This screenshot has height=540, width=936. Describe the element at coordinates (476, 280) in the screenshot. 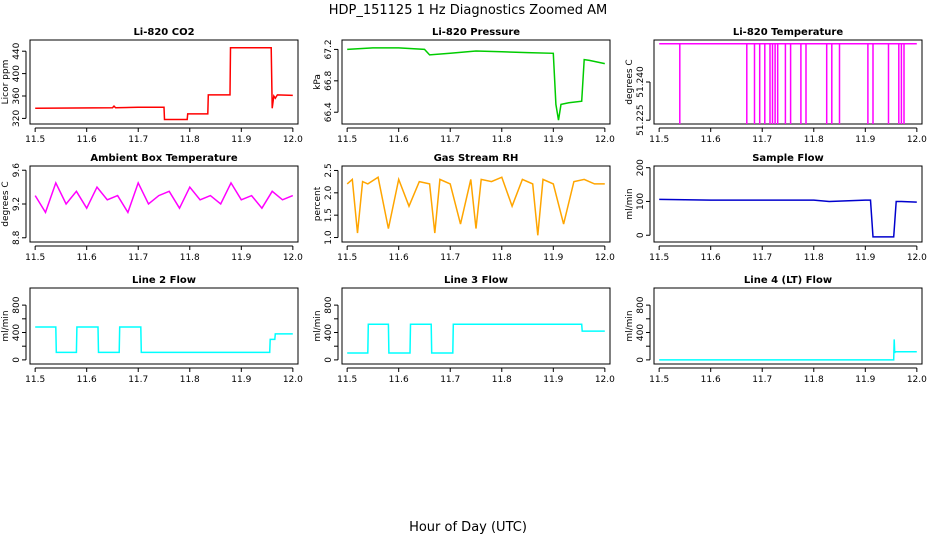

I see `panel-title: Line 3 Flow` at that location.